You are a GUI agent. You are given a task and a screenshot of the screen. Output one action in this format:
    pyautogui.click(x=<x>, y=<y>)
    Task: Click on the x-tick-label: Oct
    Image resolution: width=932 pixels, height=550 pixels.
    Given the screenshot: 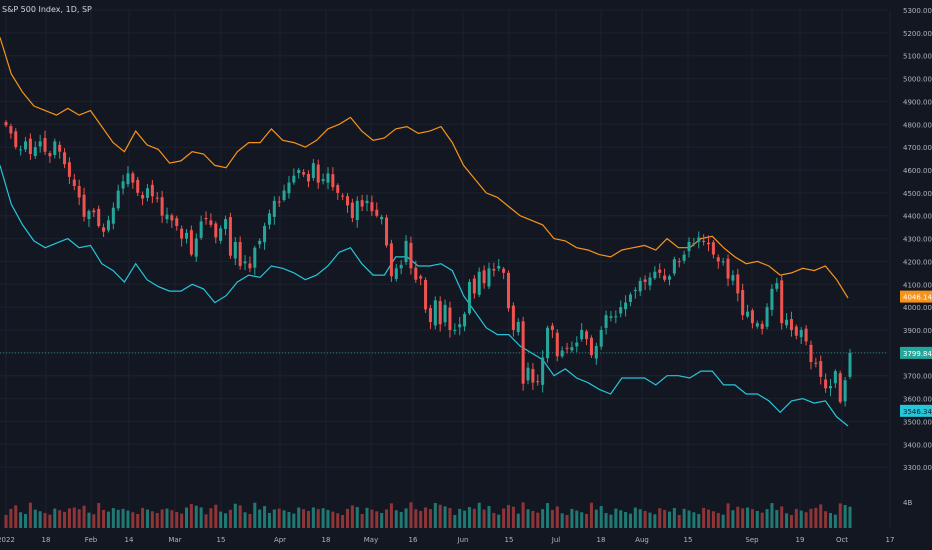 What is the action you would take?
    pyautogui.click(x=842, y=540)
    